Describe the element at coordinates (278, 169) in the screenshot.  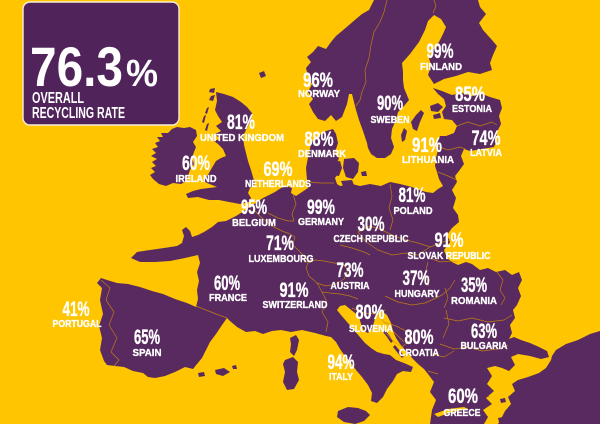
I see `svg-text: 69%` at that location.